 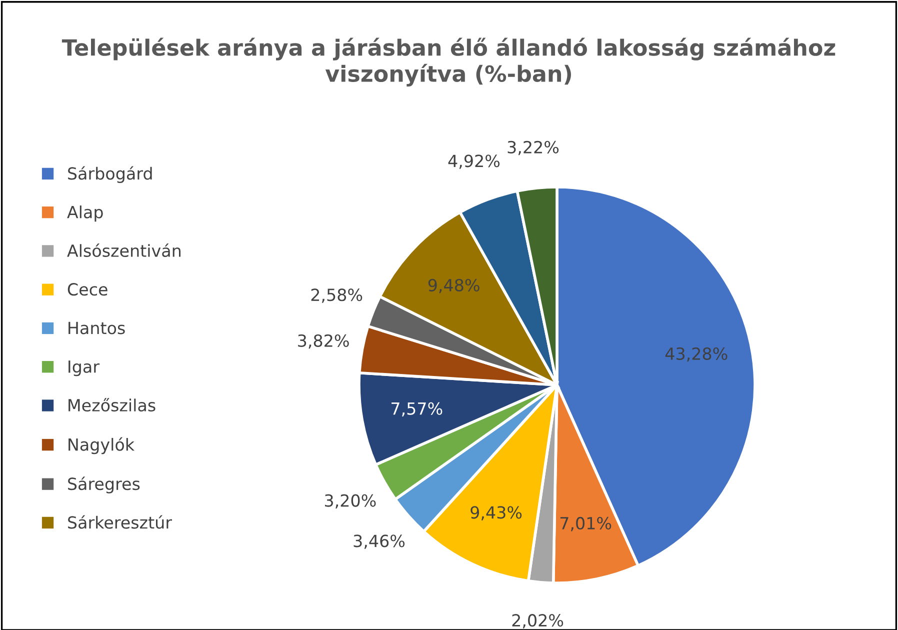 I want to click on legend-label: Igar, so click(x=84, y=368).